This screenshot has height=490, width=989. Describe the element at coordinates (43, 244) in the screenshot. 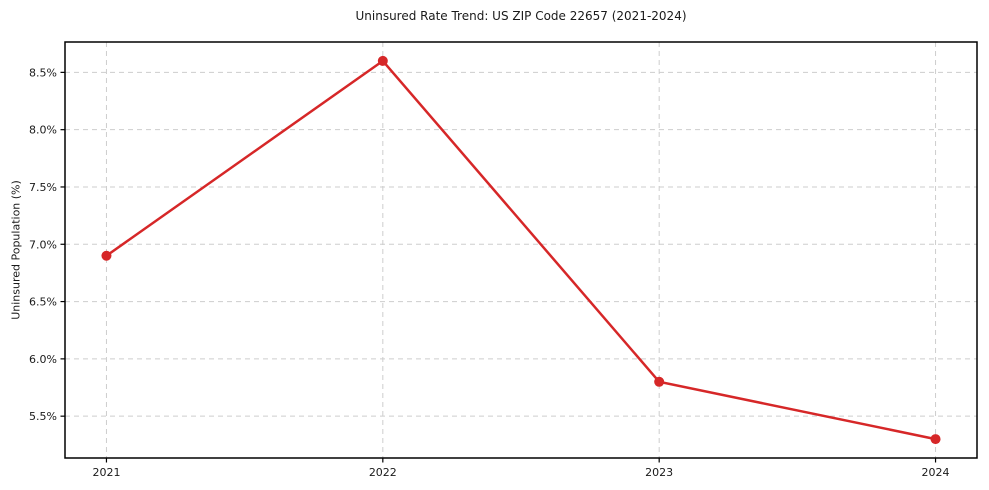

I see `y-tick-label: 7.0%` at that location.